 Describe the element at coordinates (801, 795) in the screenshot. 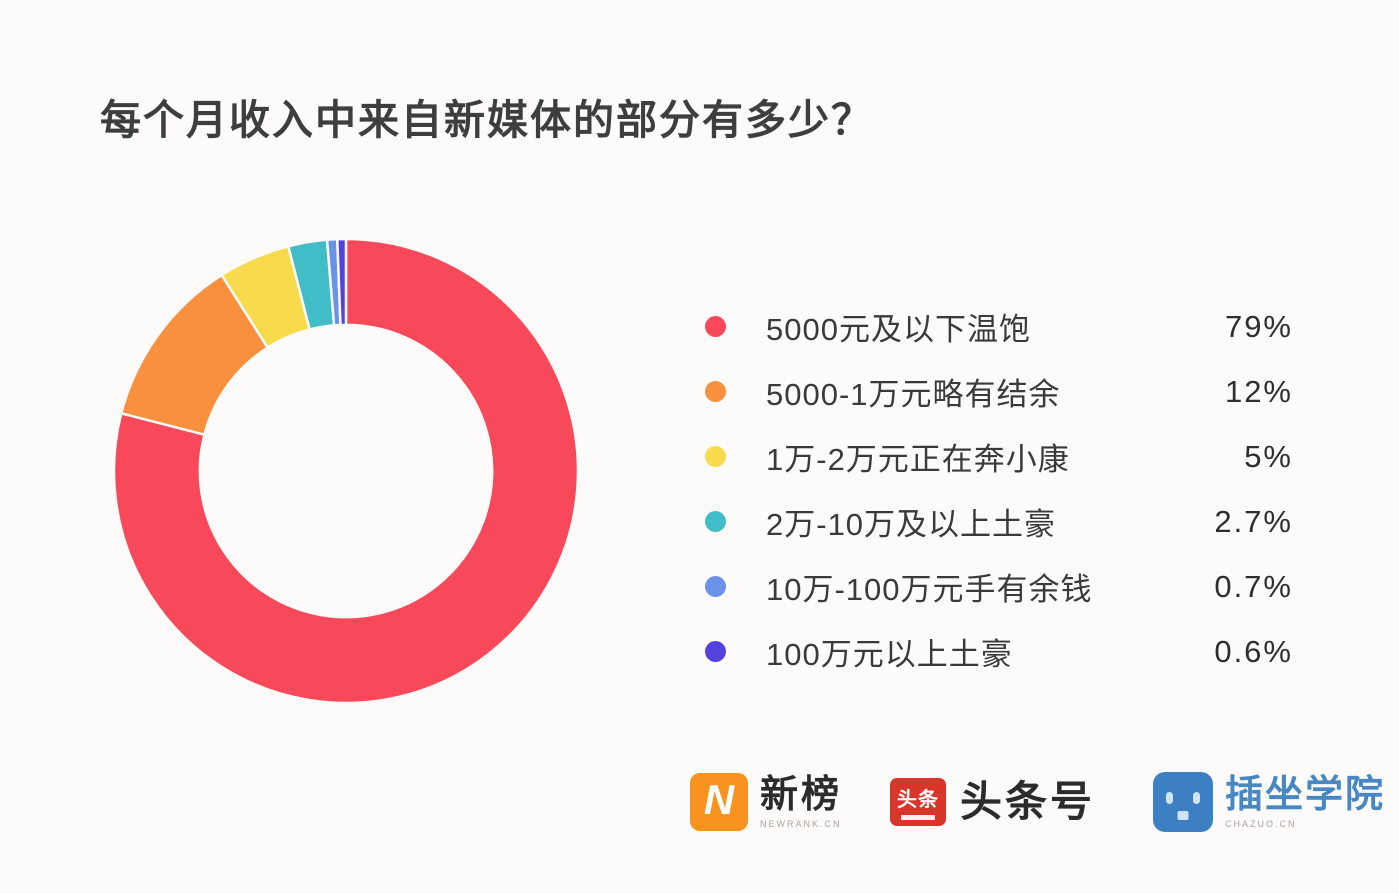

I see `newrank-name: 新榜` at that location.